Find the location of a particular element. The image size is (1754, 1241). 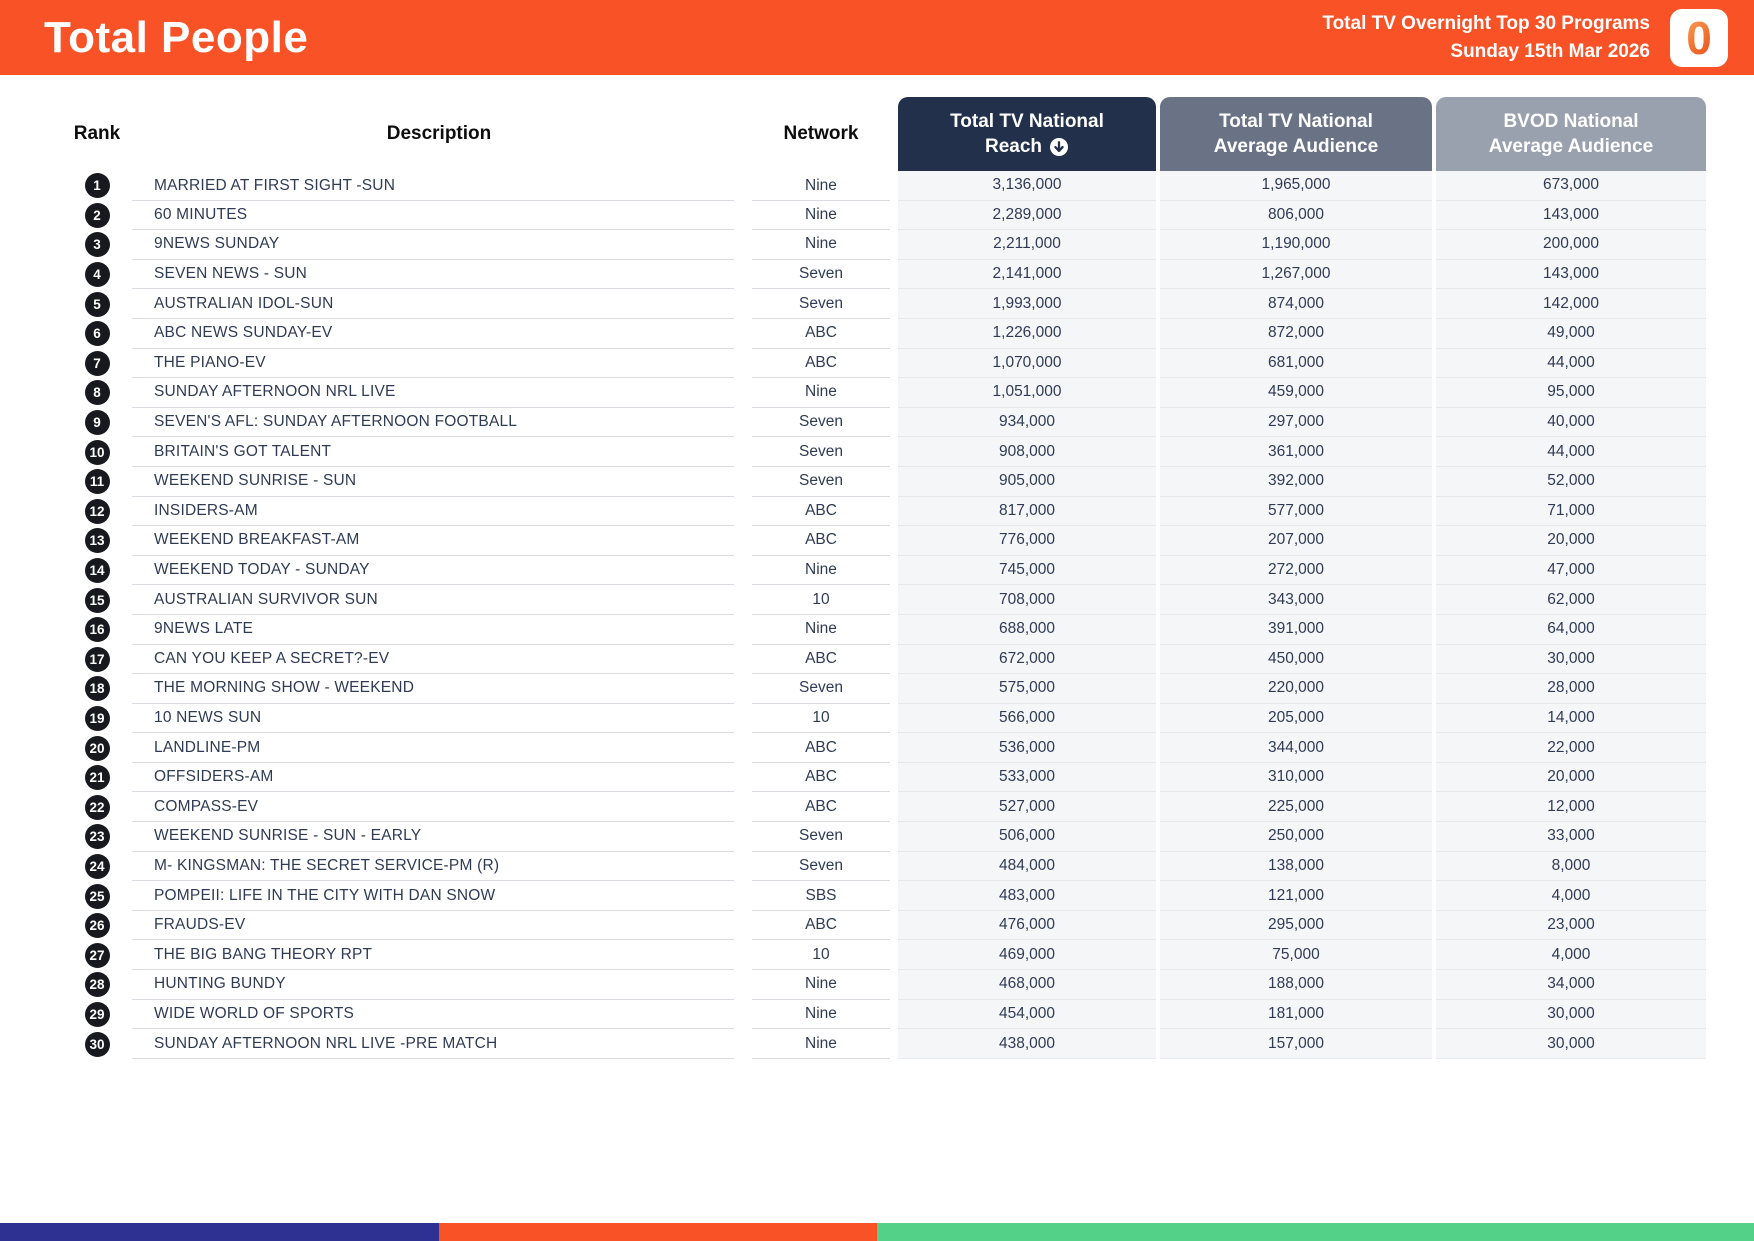

rank-cell: 6 is located at coordinates (97, 334).